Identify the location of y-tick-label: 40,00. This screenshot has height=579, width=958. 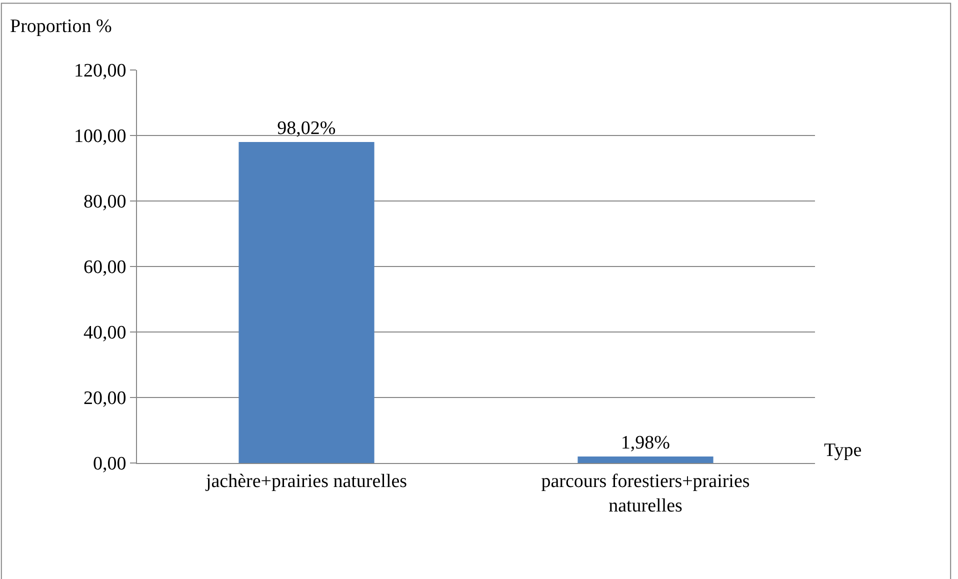
(104, 333).